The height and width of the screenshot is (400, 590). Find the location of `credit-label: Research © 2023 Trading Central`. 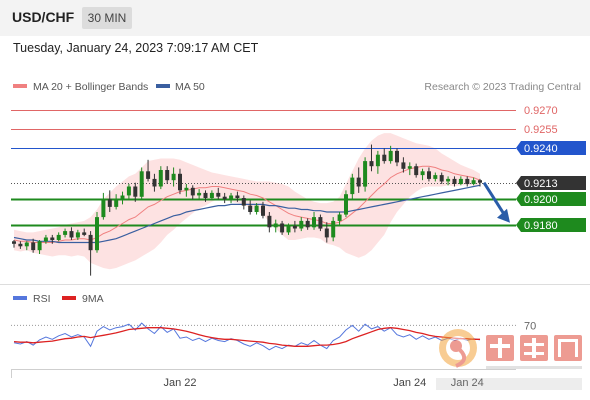

credit-label: Research © 2023 Trading Central is located at coordinates (502, 87).